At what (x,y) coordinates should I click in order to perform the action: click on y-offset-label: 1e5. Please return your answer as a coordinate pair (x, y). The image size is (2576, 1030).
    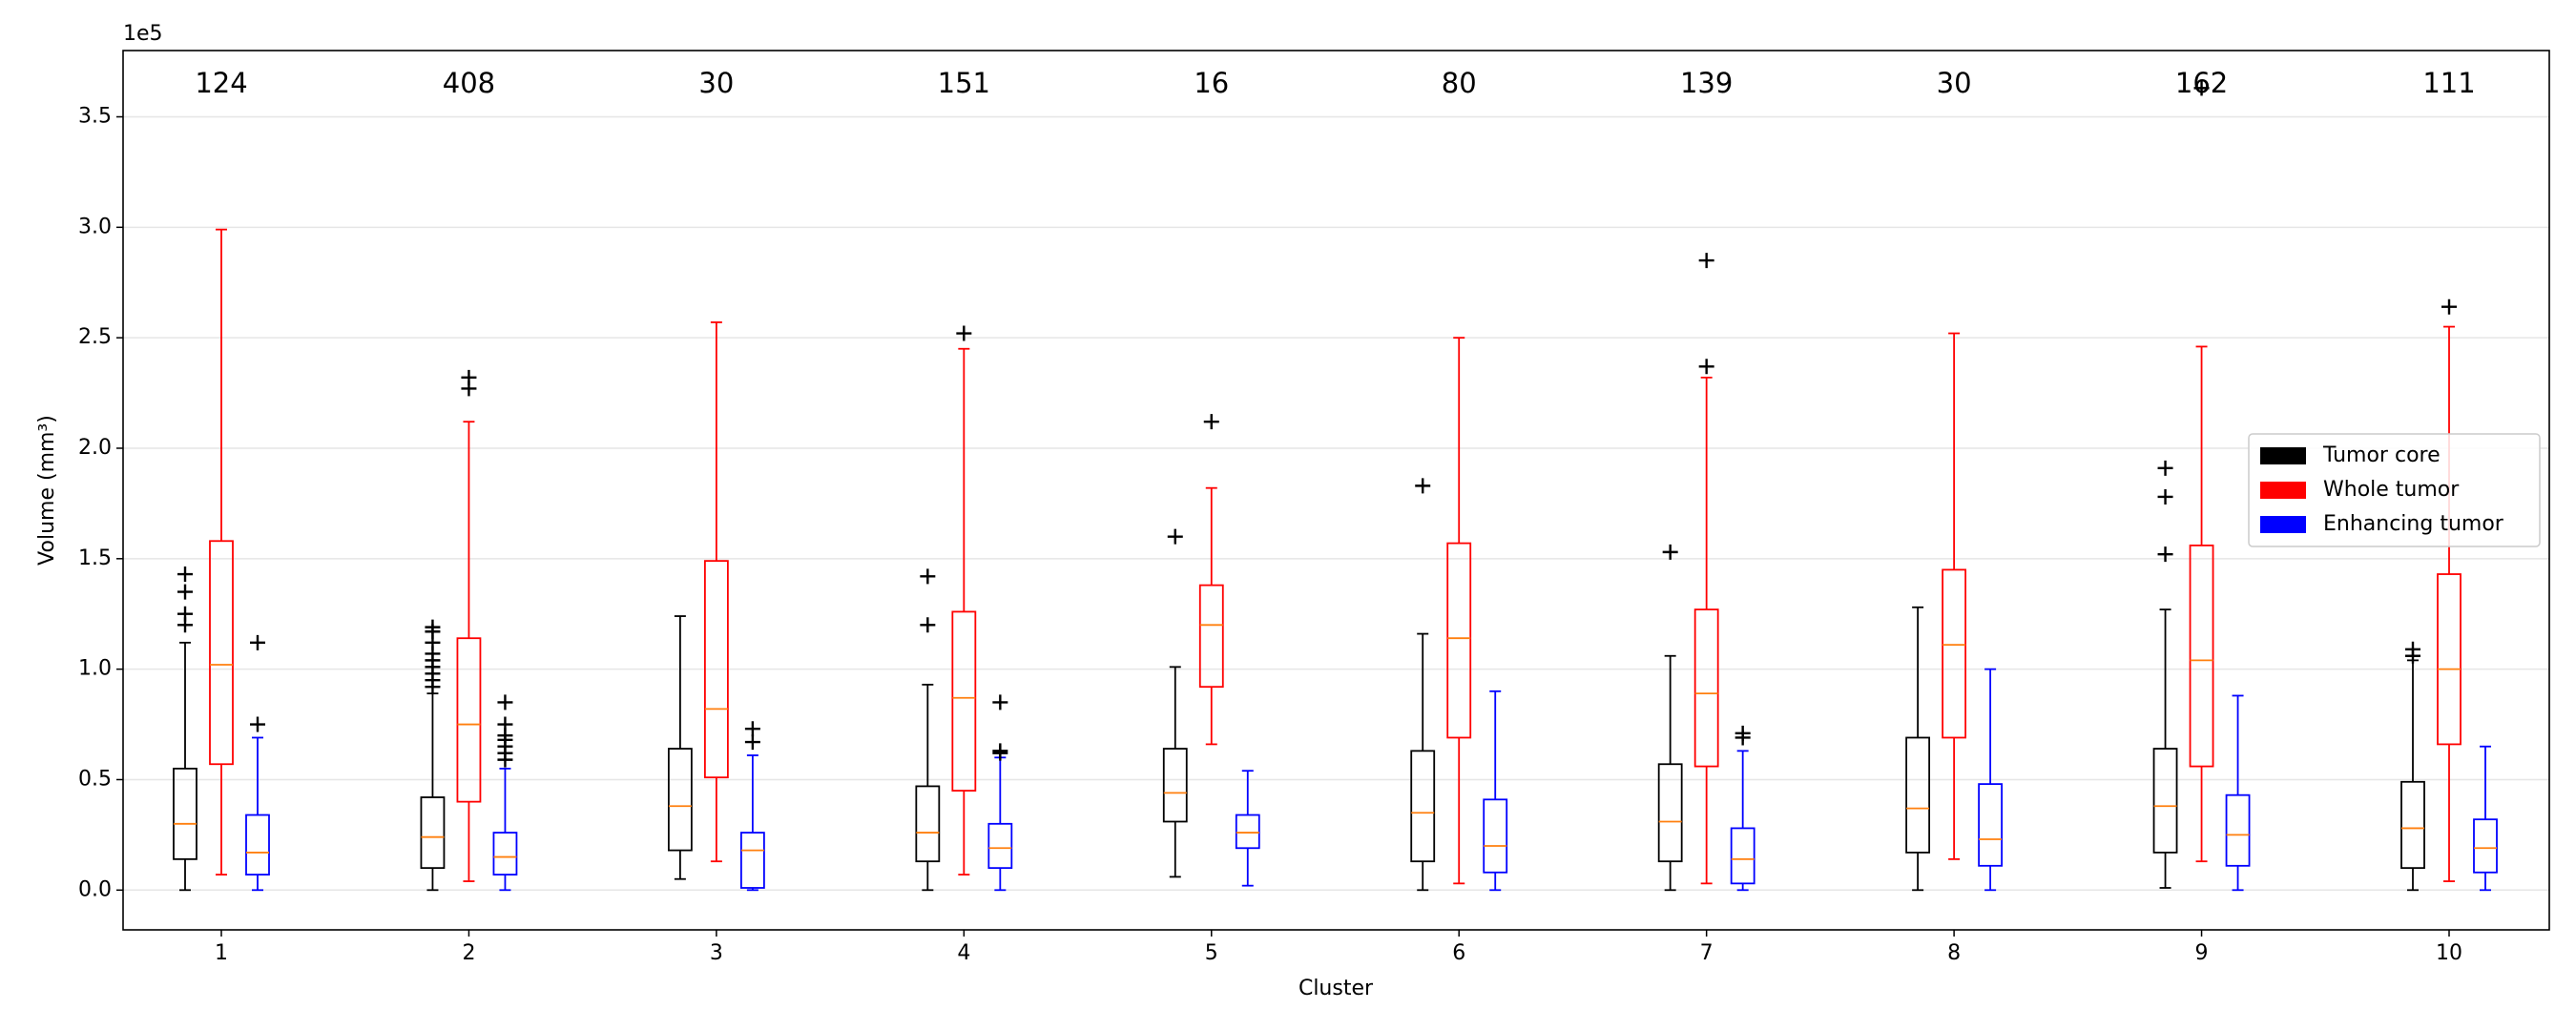
    Looking at the image, I should click on (143, 34).